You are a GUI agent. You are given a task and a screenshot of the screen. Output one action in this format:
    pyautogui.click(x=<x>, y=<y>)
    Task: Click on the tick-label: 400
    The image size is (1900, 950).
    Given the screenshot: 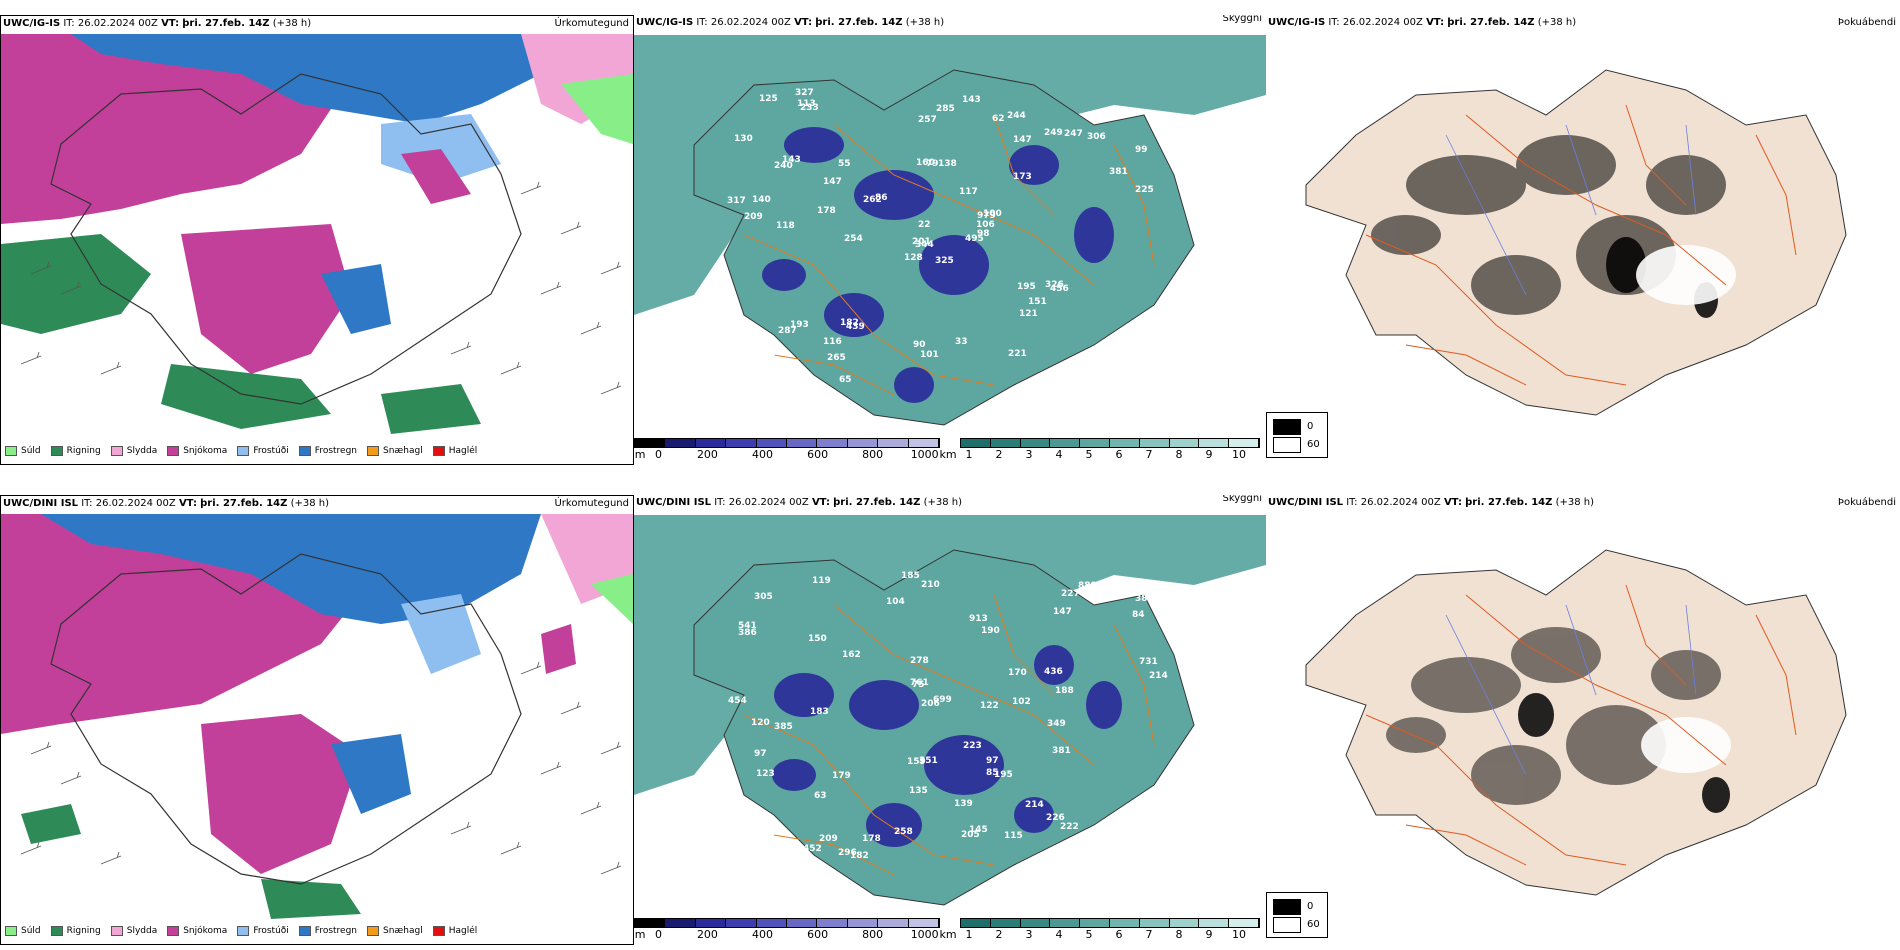 What is the action you would take?
    pyautogui.click(x=763, y=454)
    